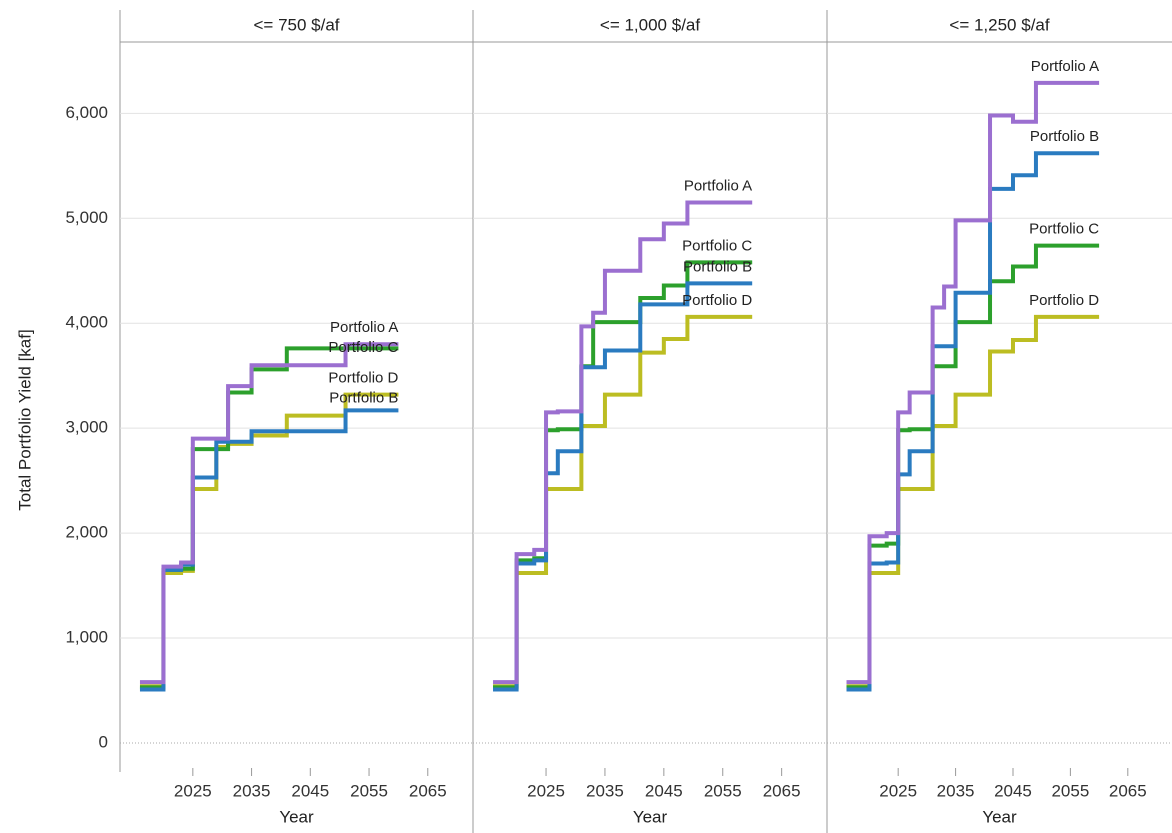 The height and width of the screenshot is (833, 1172). I want to click on y-tick-label: 6,000, so click(86, 112).